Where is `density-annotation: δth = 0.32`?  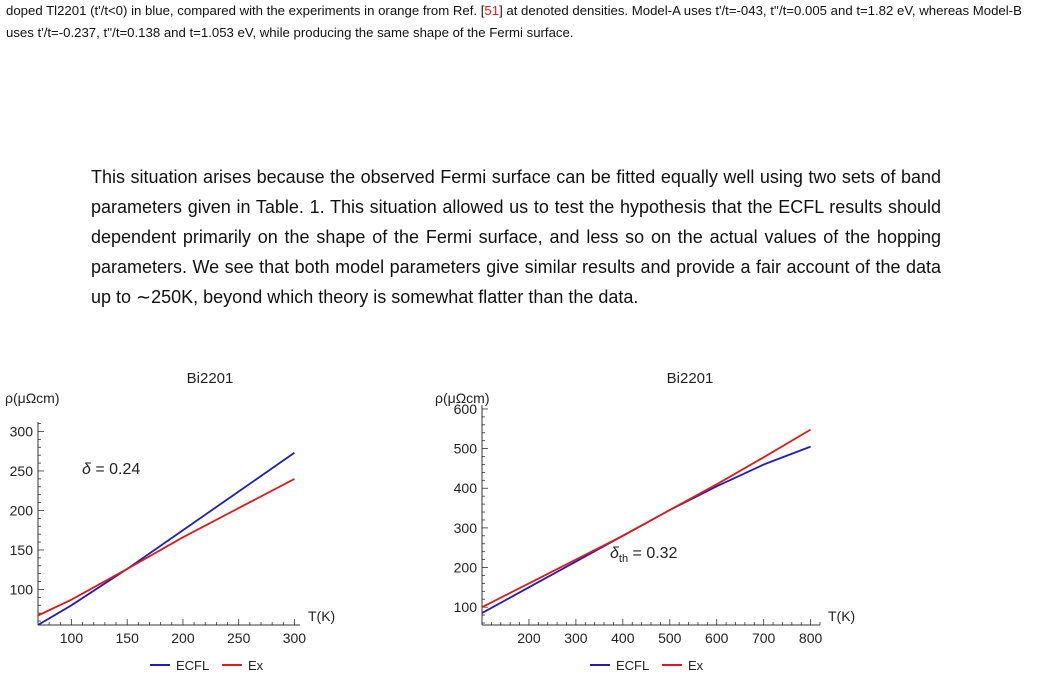 density-annotation: δth = 0.32 is located at coordinates (644, 555).